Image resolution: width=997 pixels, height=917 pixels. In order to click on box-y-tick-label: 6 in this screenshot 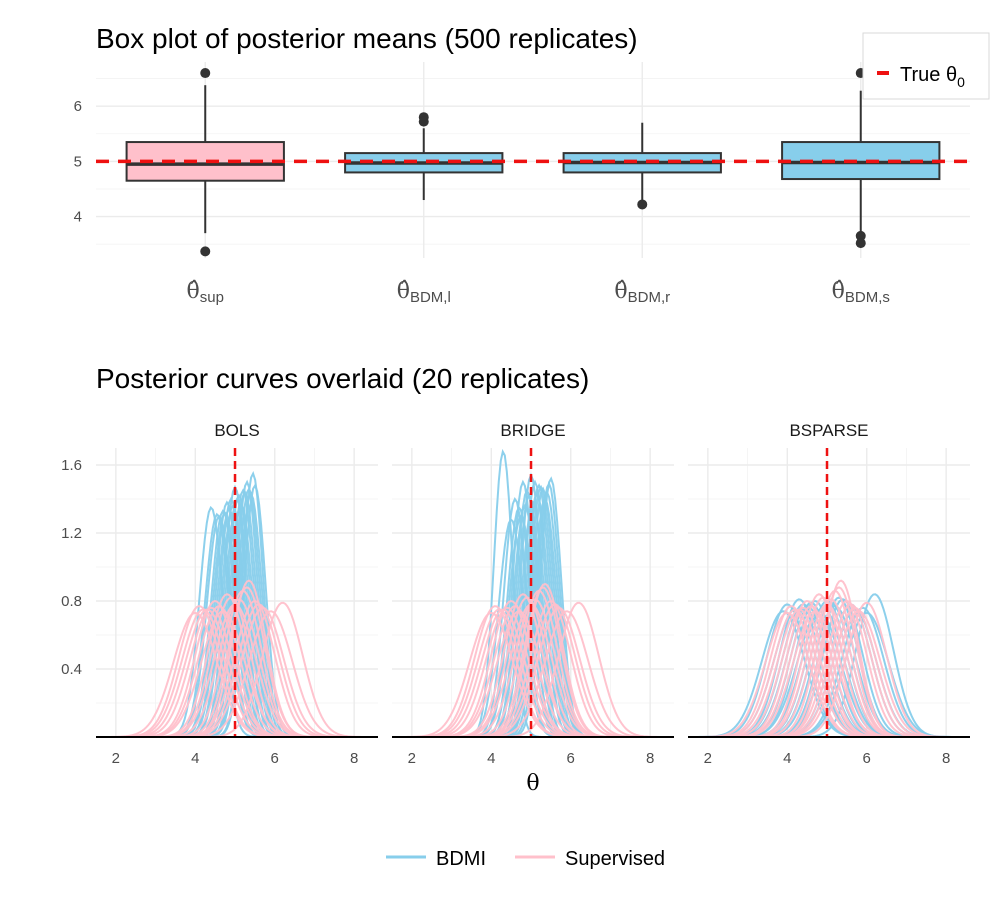, I will do `click(78, 106)`.